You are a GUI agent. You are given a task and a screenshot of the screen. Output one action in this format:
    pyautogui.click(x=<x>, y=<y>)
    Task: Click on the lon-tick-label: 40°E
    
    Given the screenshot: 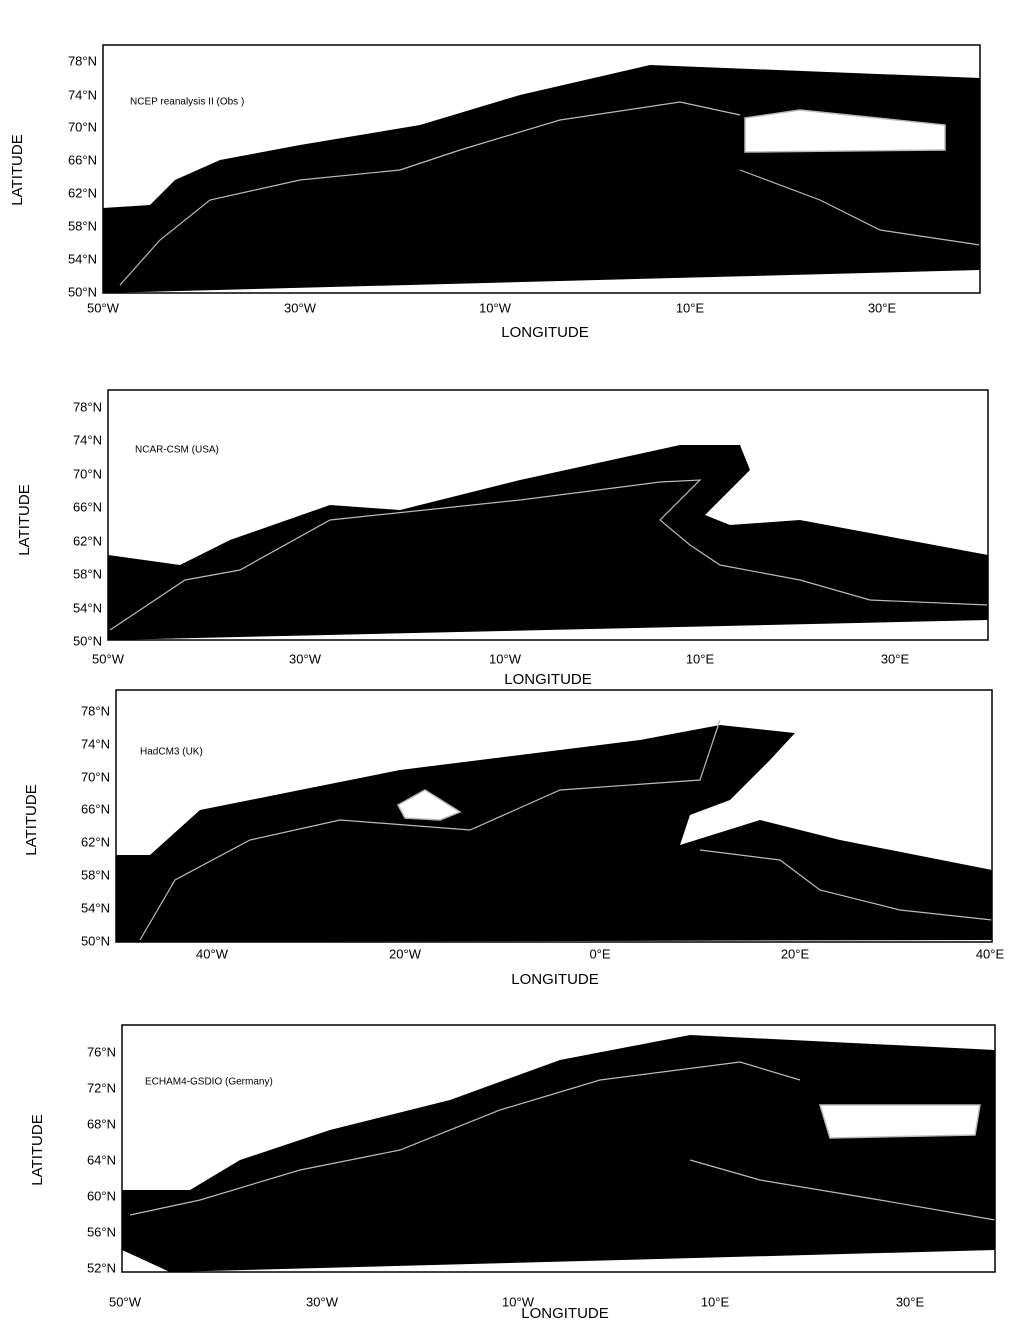 What is the action you would take?
    pyautogui.click(x=990, y=953)
    